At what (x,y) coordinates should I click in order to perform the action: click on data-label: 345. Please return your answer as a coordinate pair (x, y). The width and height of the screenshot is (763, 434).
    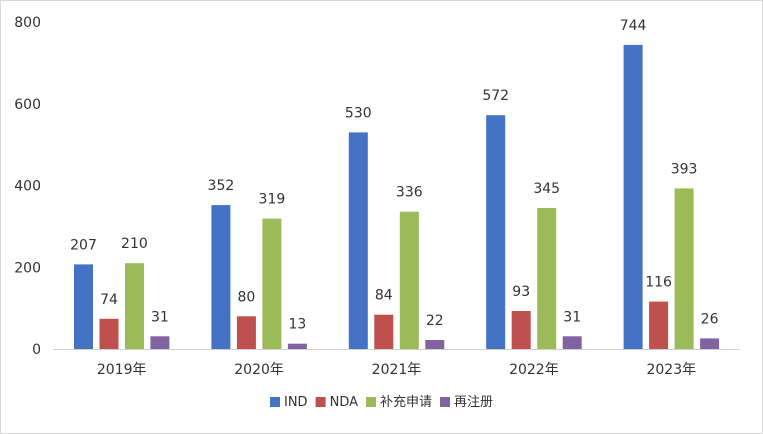
    Looking at the image, I should click on (546, 189).